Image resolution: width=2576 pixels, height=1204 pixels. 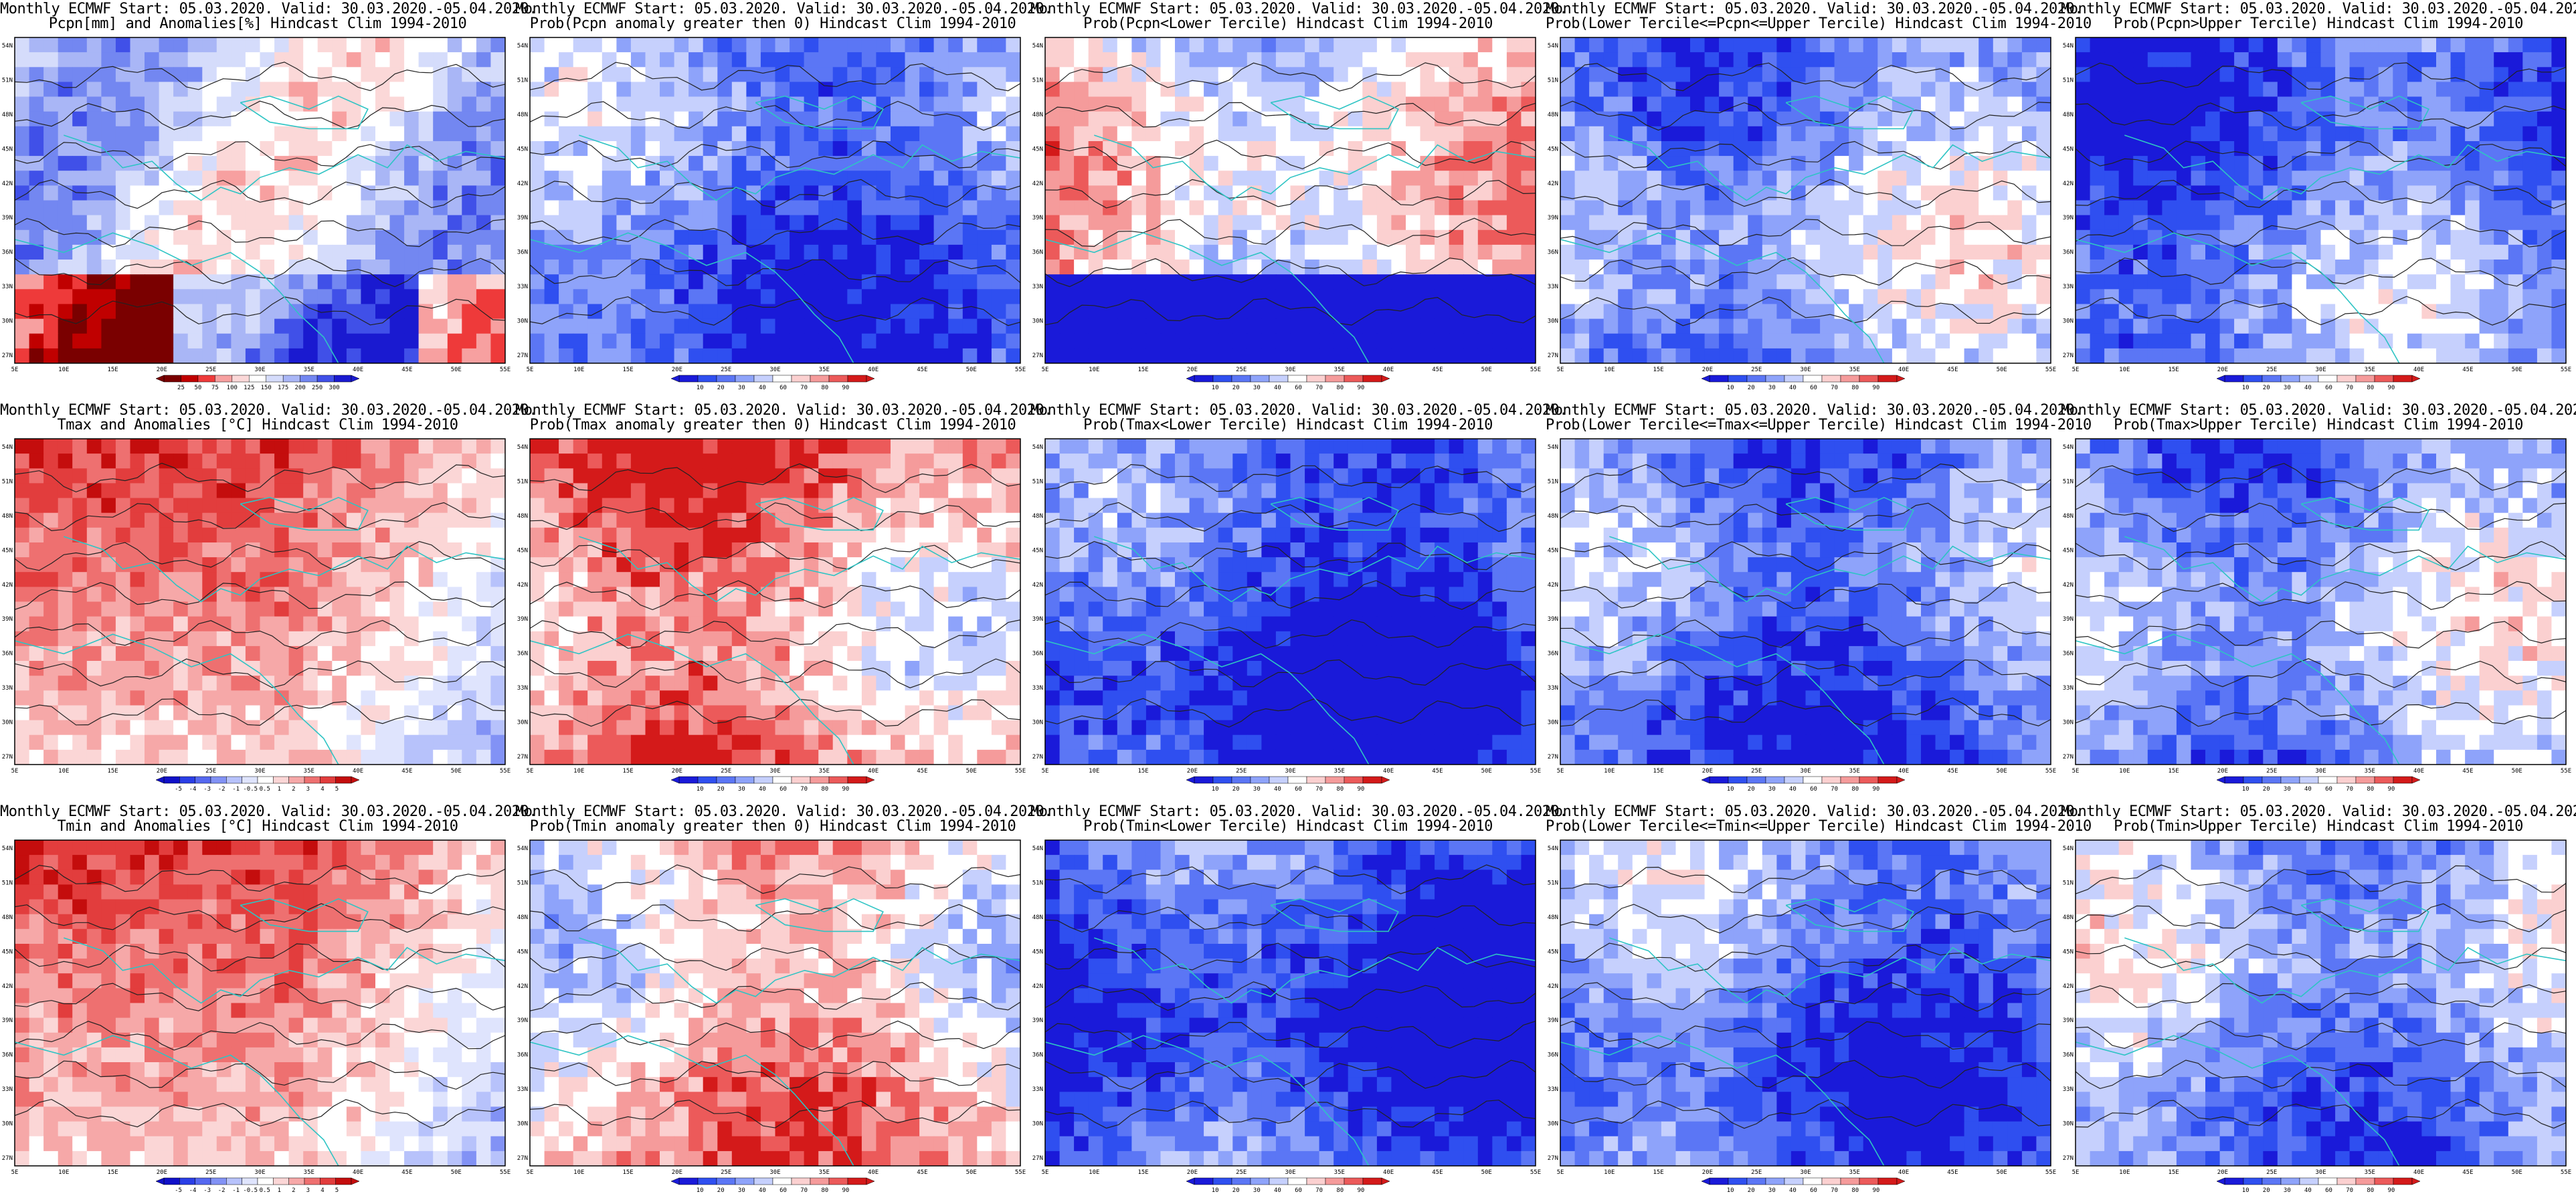 What do you see at coordinates (1805, 229) in the screenshot?
I see `coastlines` at bounding box center [1805, 229].